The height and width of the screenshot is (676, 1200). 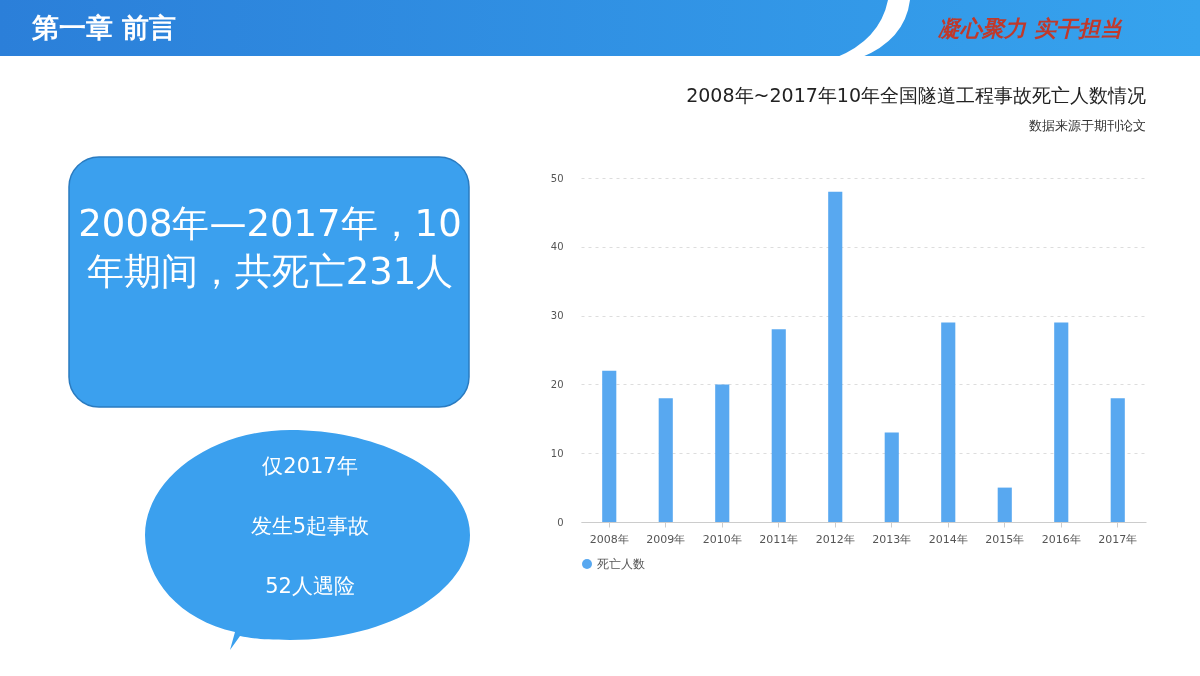 I want to click on y-tick-label: 0, so click(x=560, y=522).